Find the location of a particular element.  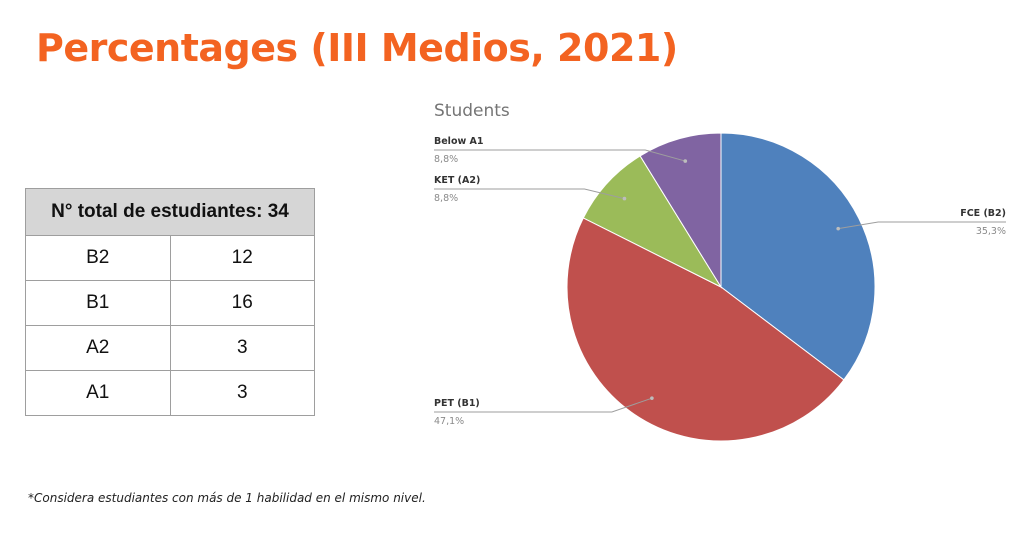

level-cell: A1 is located at coordinates (98, 393).